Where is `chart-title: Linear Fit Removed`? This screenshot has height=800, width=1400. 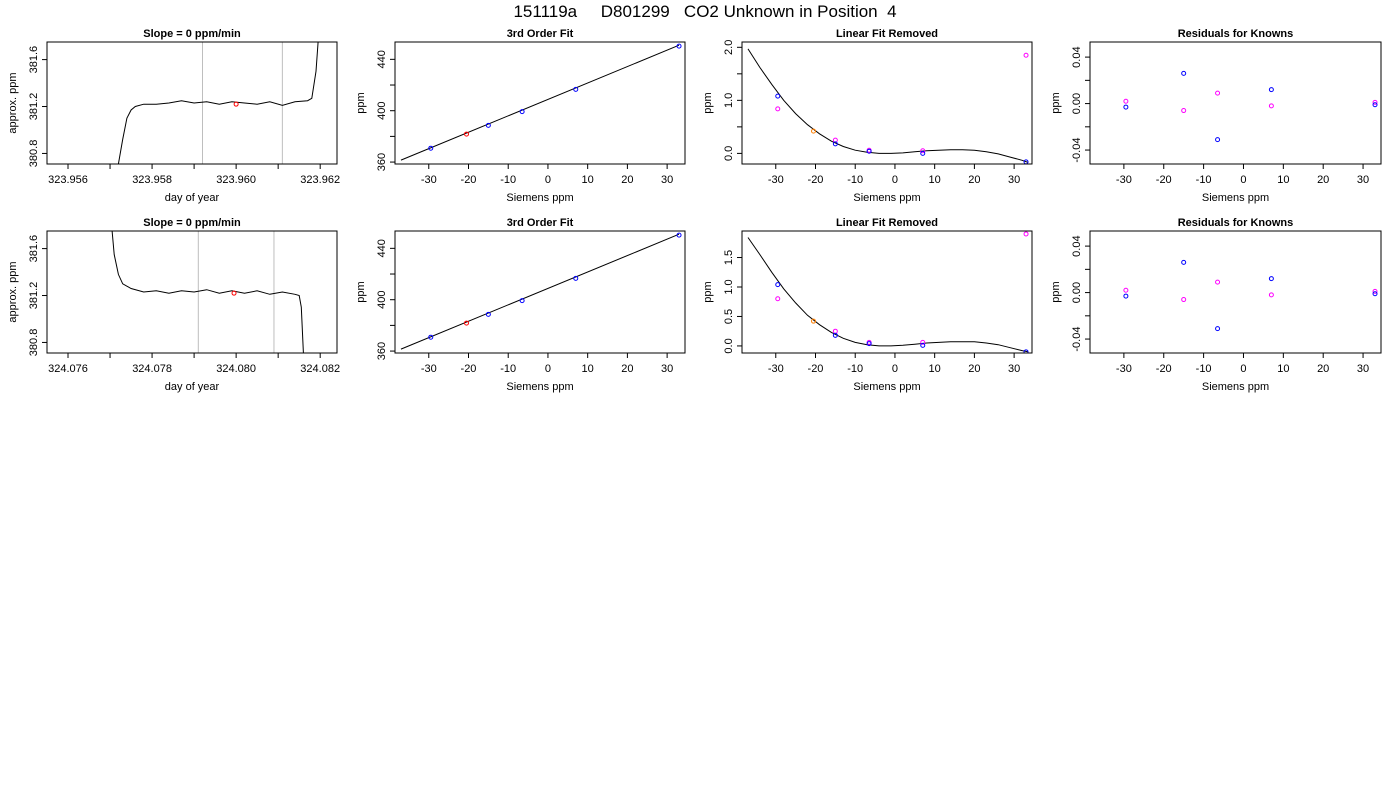 chart-title: Linear Fit Removed is located at coordinates (887, 34).